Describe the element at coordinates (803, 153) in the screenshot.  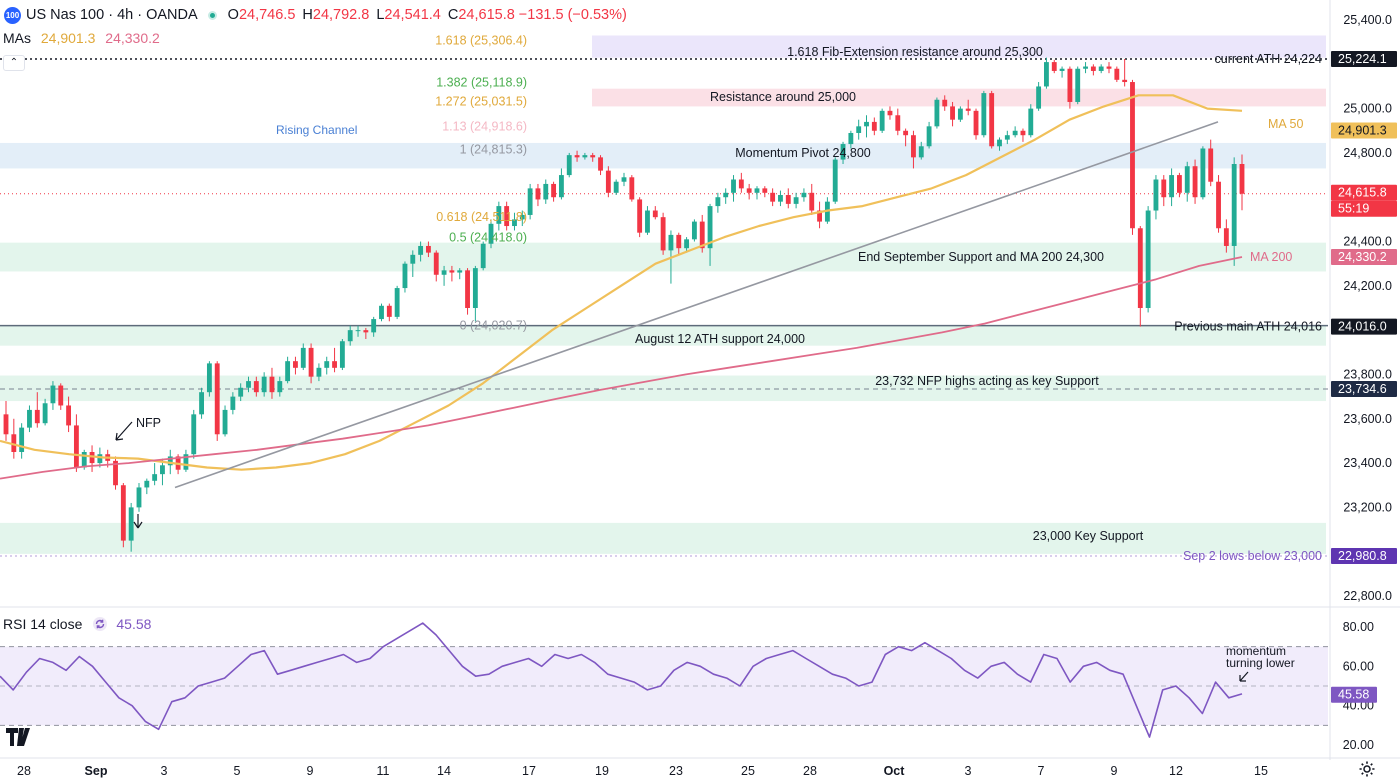
I see `zone-label-2: Momentum Pivot 24,800` at that location.